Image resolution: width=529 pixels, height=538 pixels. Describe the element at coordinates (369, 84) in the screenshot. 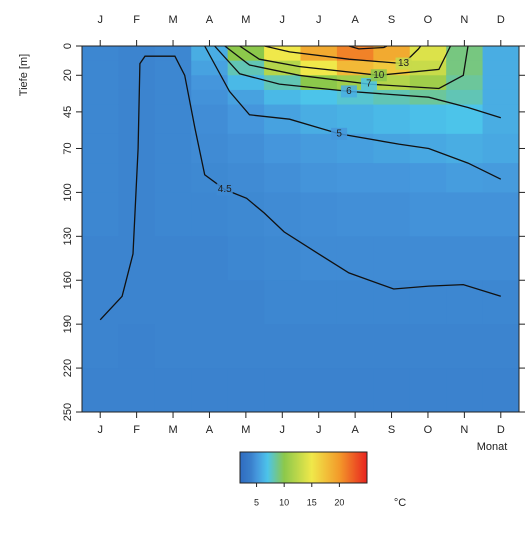

I see `contour-label: 7` at that location.